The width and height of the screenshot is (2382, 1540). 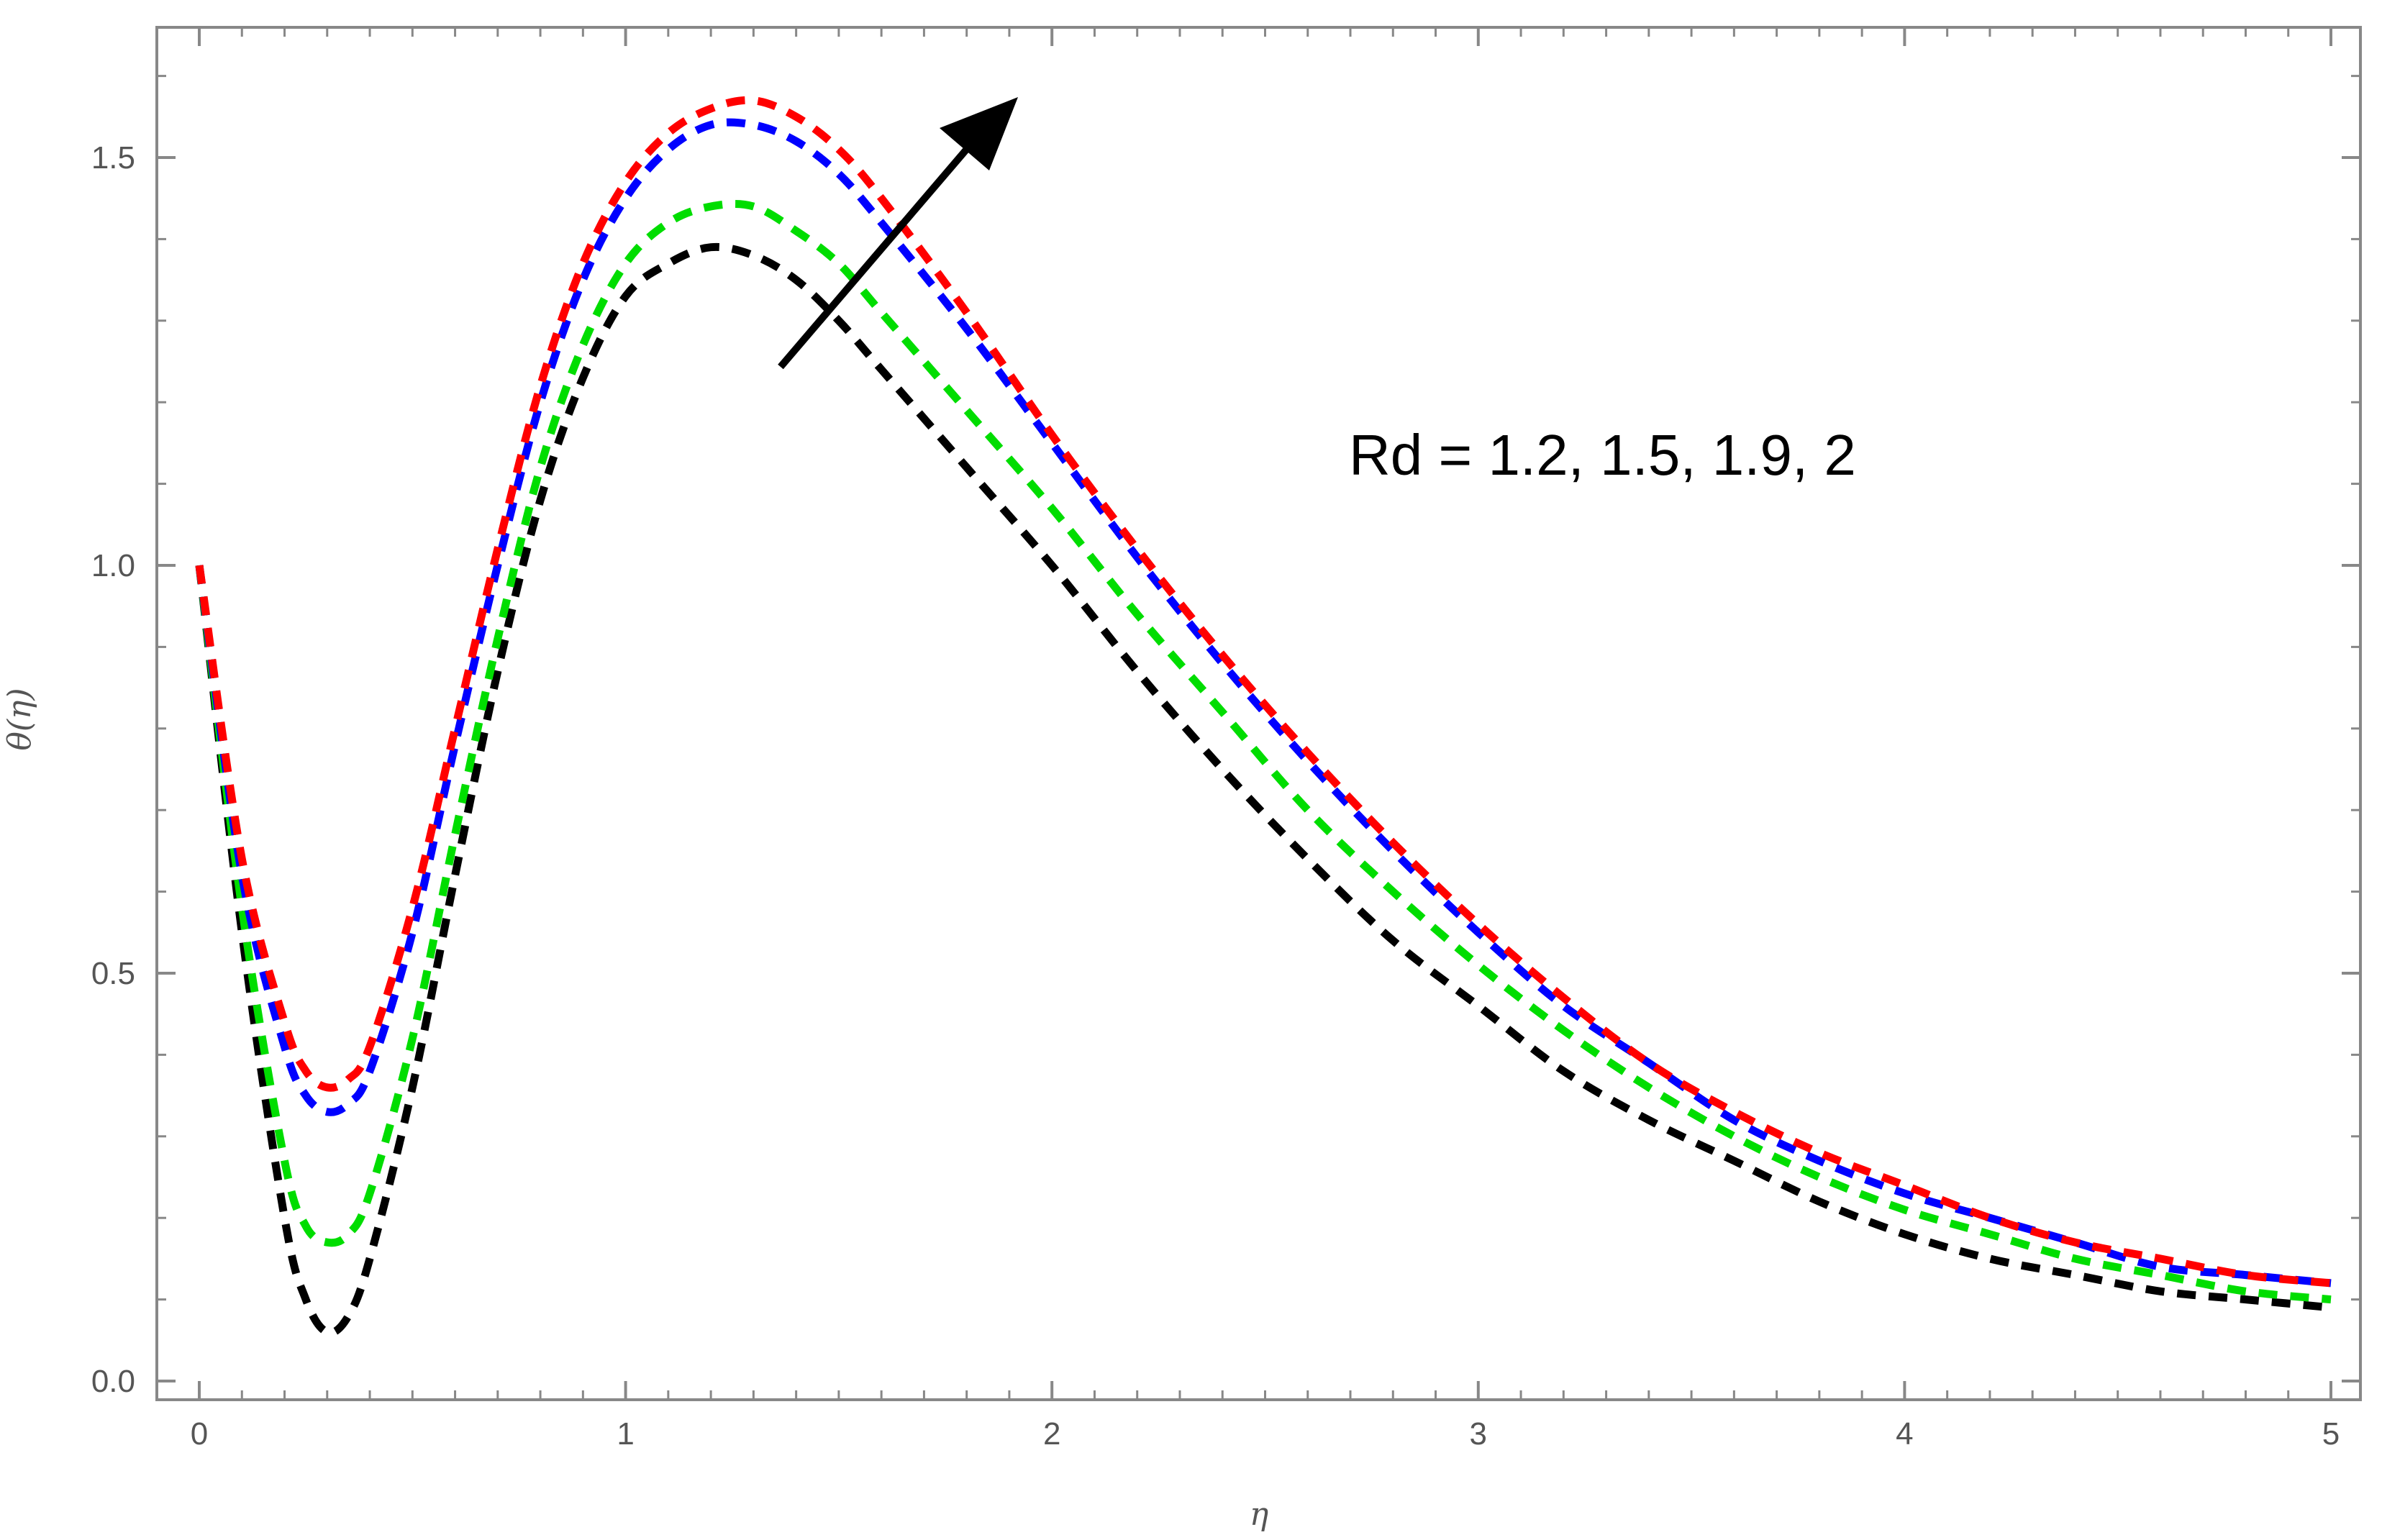 I want to click on x-tick-label: 3, so click(x=1478, y=1434).